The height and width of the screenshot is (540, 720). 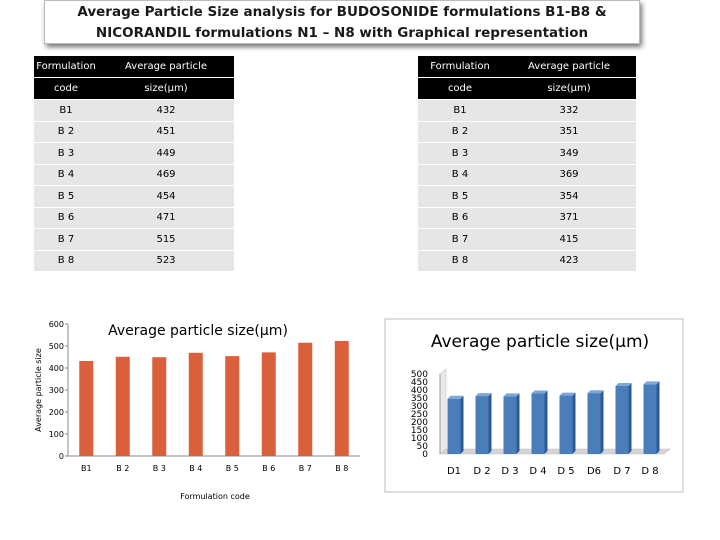 I want to click on x-tick-label: D 2, so click(x=481, y=471).